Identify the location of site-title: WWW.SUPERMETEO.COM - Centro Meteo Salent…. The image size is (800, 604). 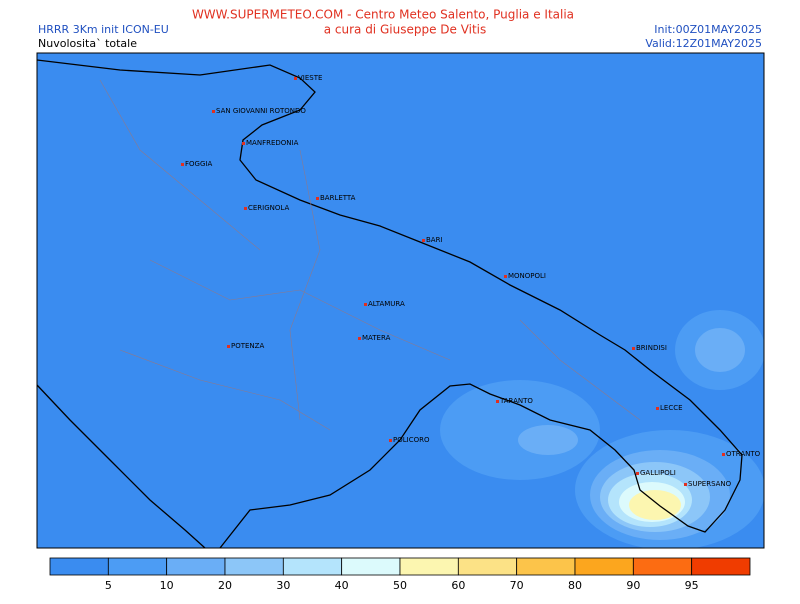
(383, 15).